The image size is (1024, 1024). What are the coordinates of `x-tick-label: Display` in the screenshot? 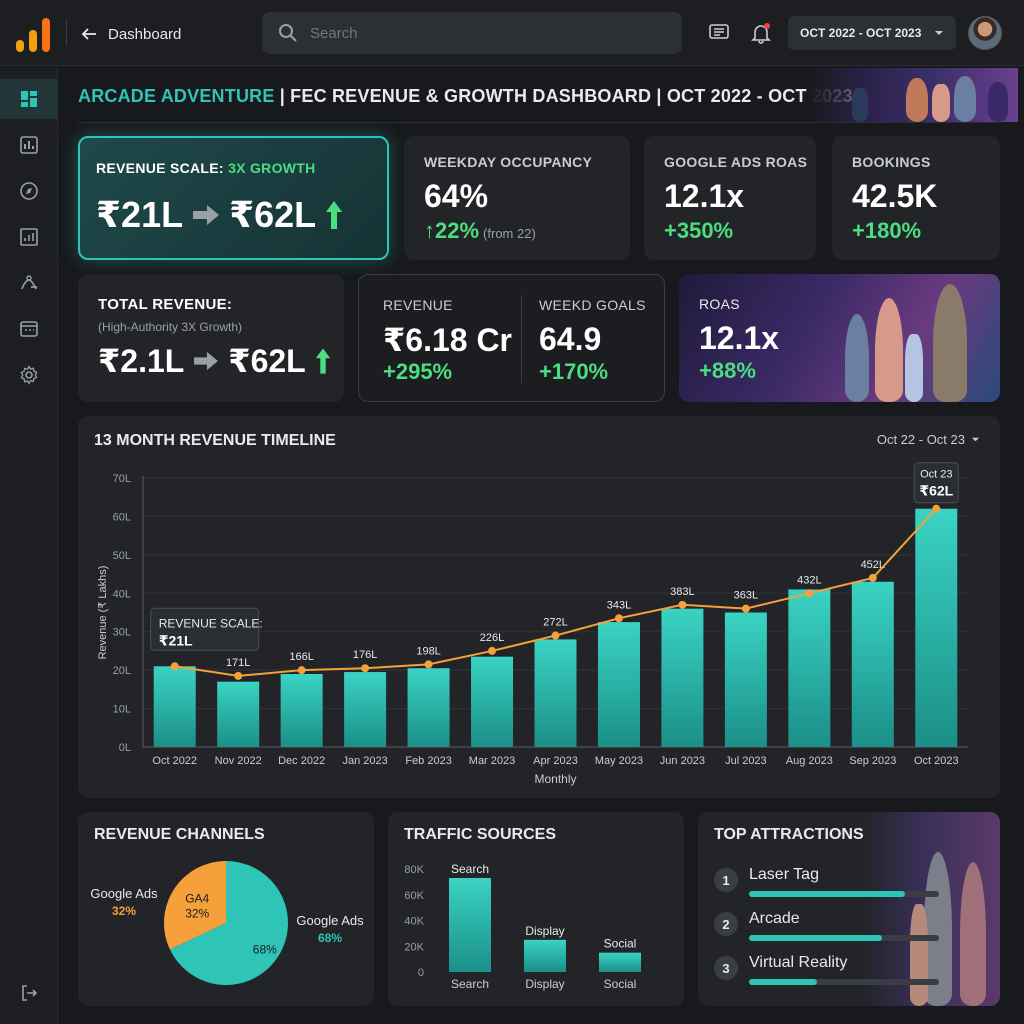 It's located at (544, 984).